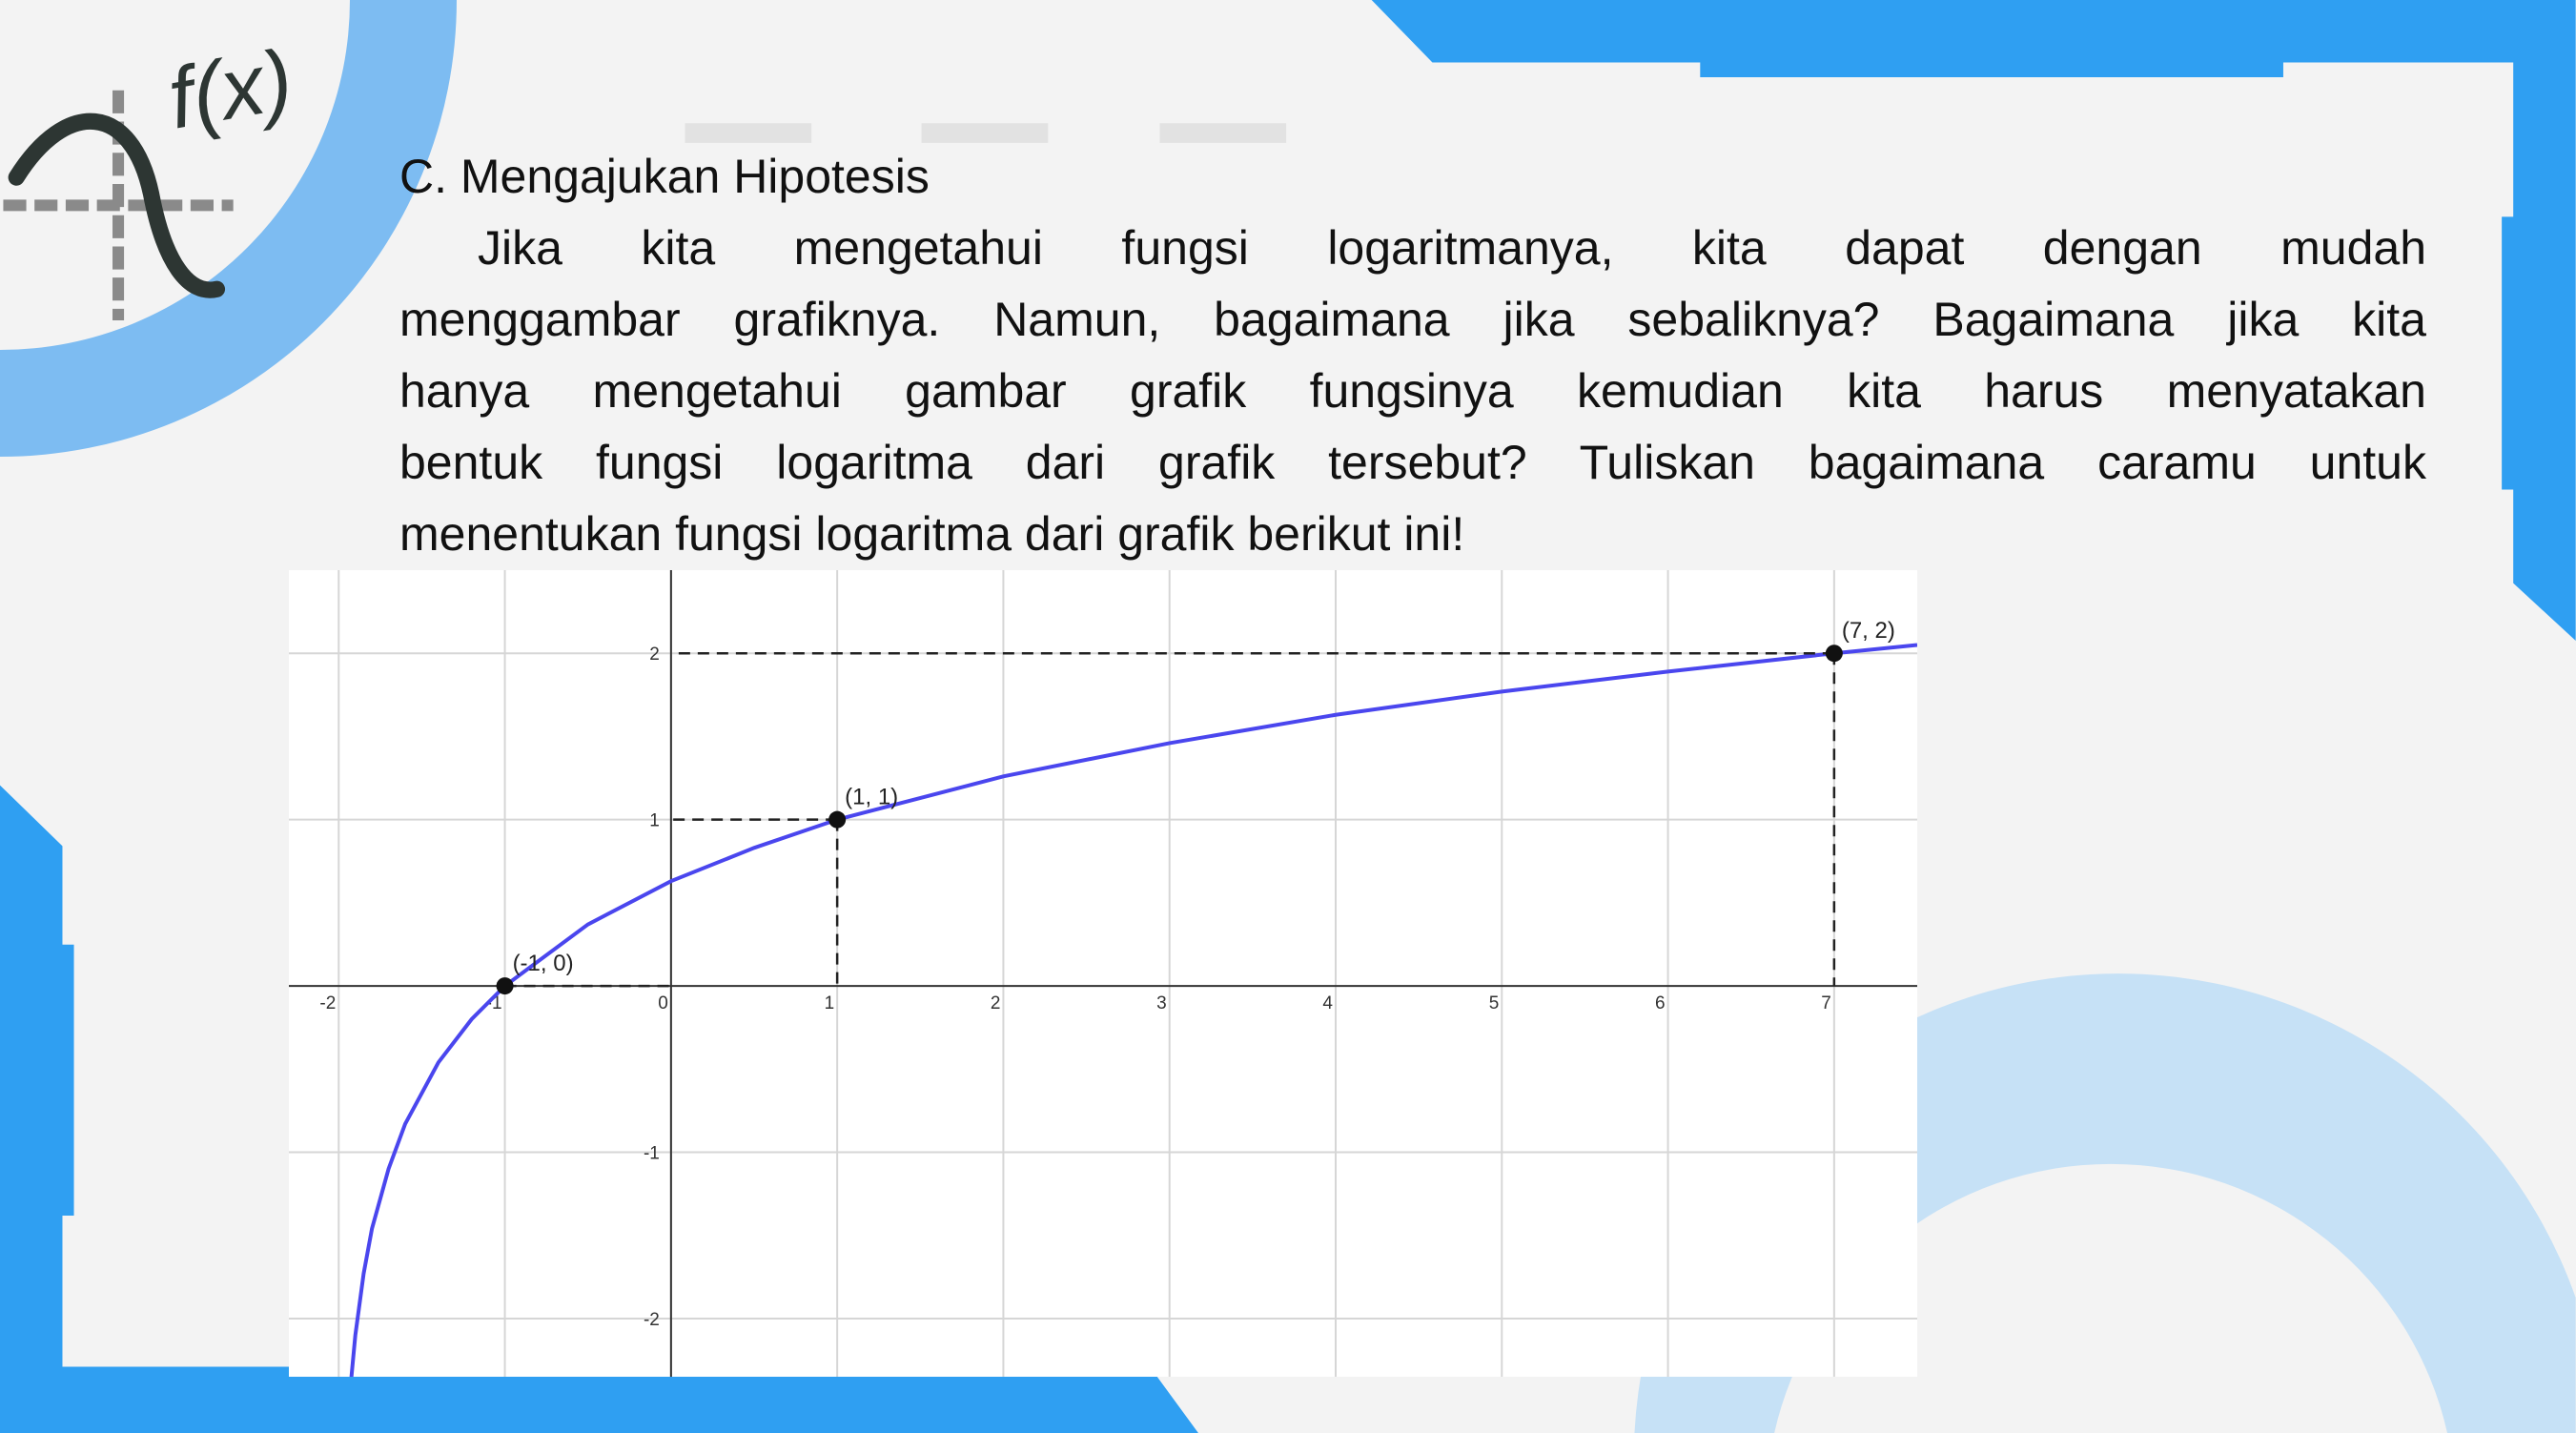 This screenshot has height=1433, width=2576. What do you see at coordinates (655, 655) in the screenshot?
I see `y-tick-label: 2` at bounding box center [655, 655].